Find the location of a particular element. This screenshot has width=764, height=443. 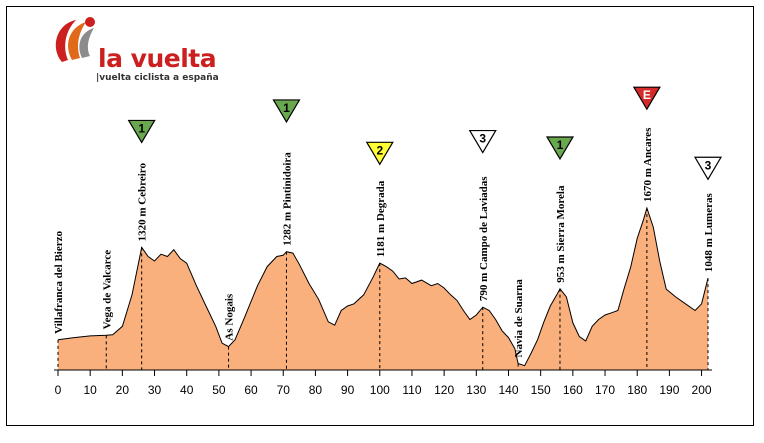

brand-name: la vuelta is located at coordinates (157, 58).